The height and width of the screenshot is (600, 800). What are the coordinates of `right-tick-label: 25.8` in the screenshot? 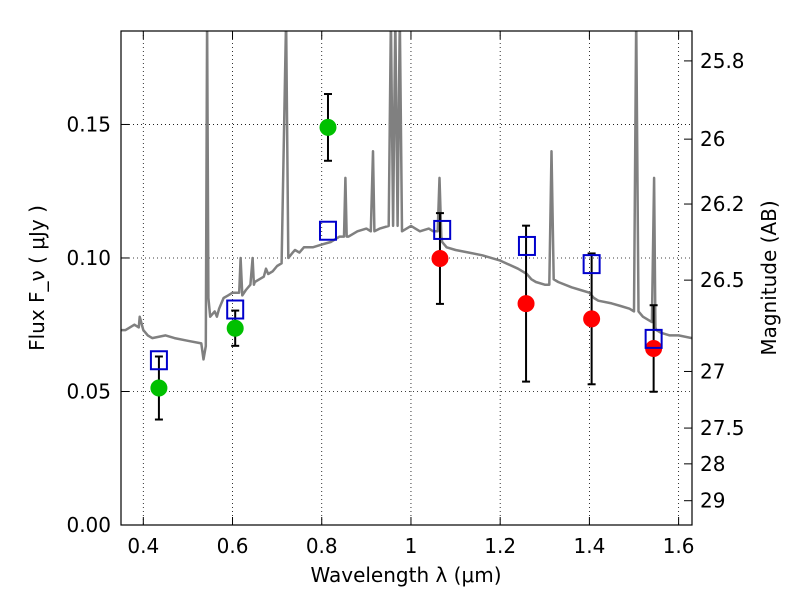 It's located at (722, 61).